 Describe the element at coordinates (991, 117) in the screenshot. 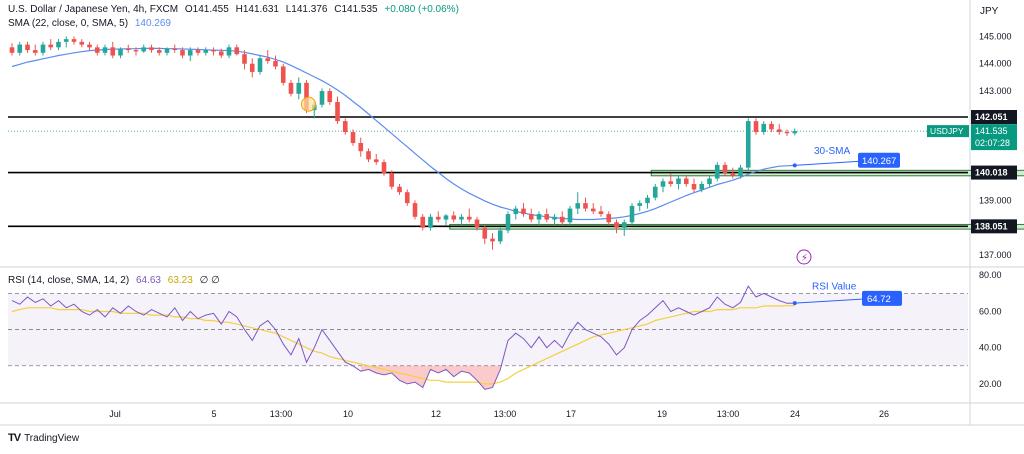

I see `level-label: 142.051` at that location.